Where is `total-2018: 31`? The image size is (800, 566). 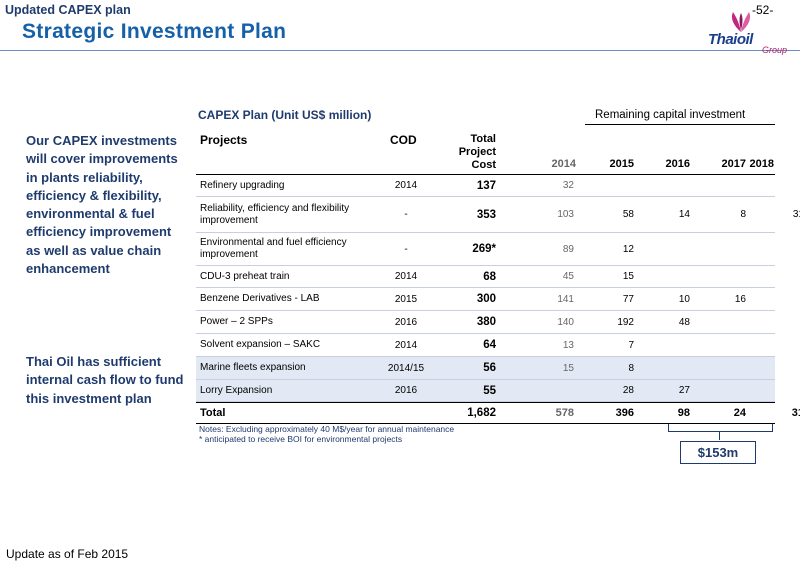 total-2018: 31 is located at coordinates (795, 413).